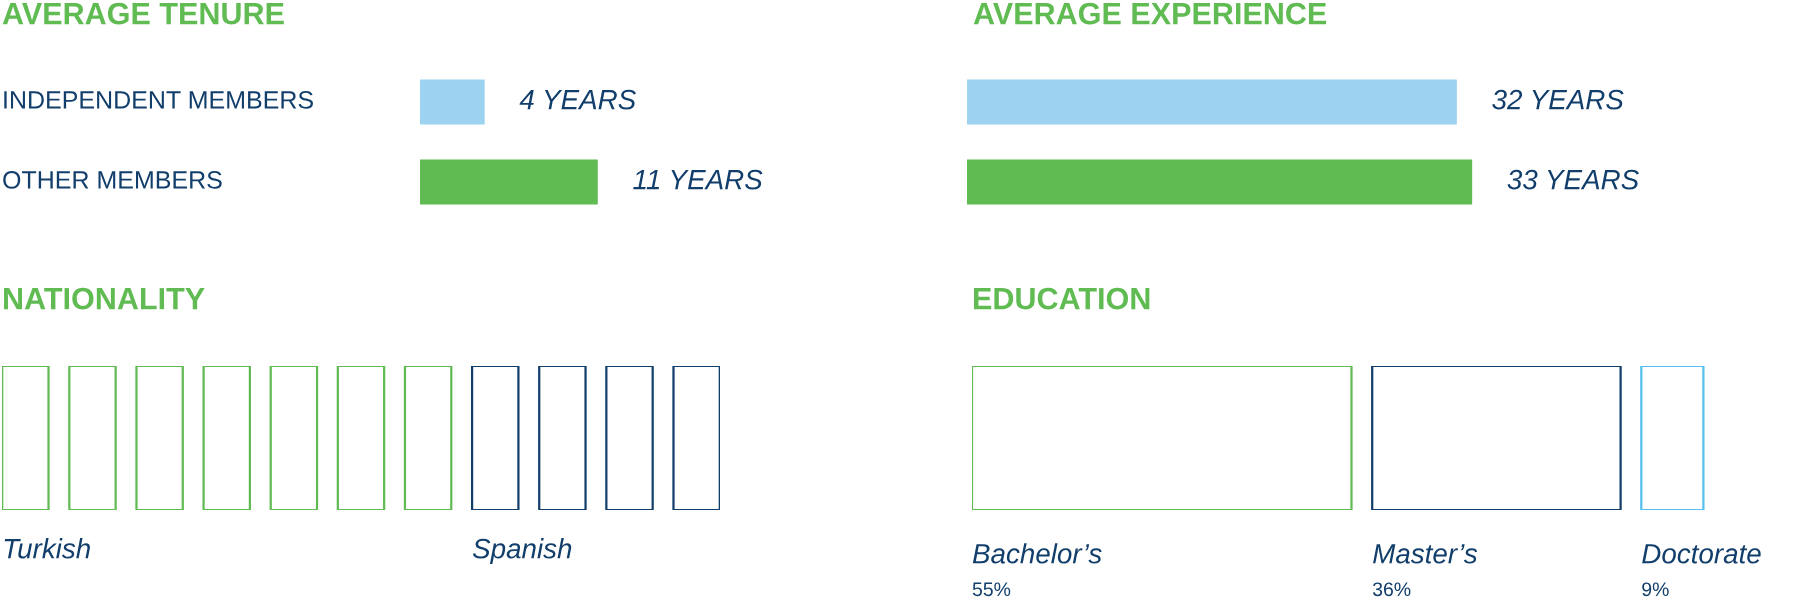 This screenshot has width=1800, height=601. I want to click on data-label: 32 YEARS, so click(1558, 99).